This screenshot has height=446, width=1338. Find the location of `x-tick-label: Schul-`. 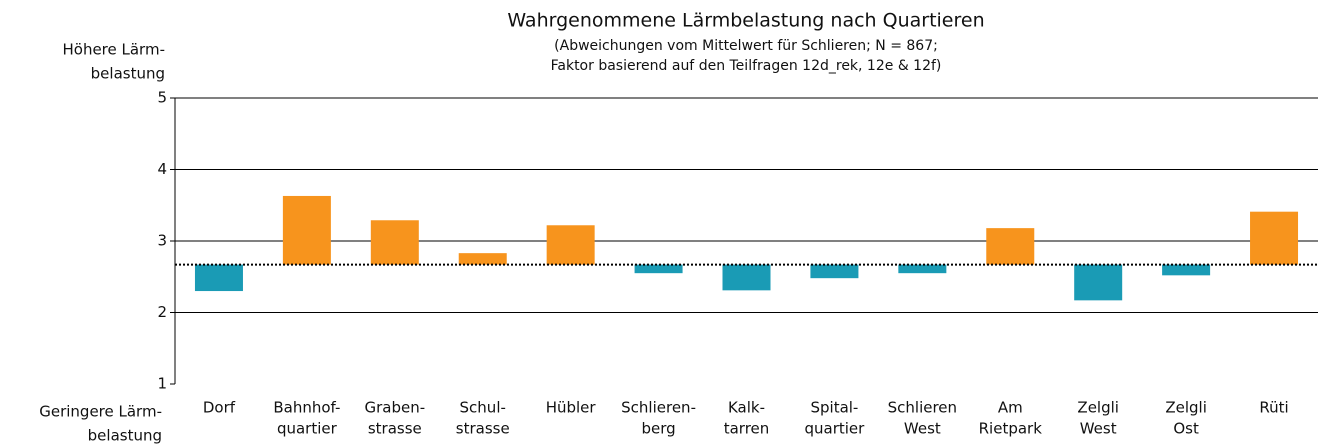

x-tick-label: Schul- is located at coordinates (483, 408).